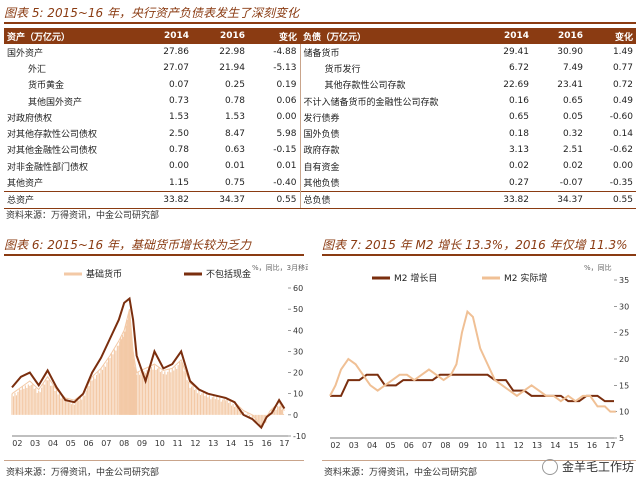  Describe the element at coordinates (178, 101) in the screenshot. I see `asset-2014: 0.73` at that location.